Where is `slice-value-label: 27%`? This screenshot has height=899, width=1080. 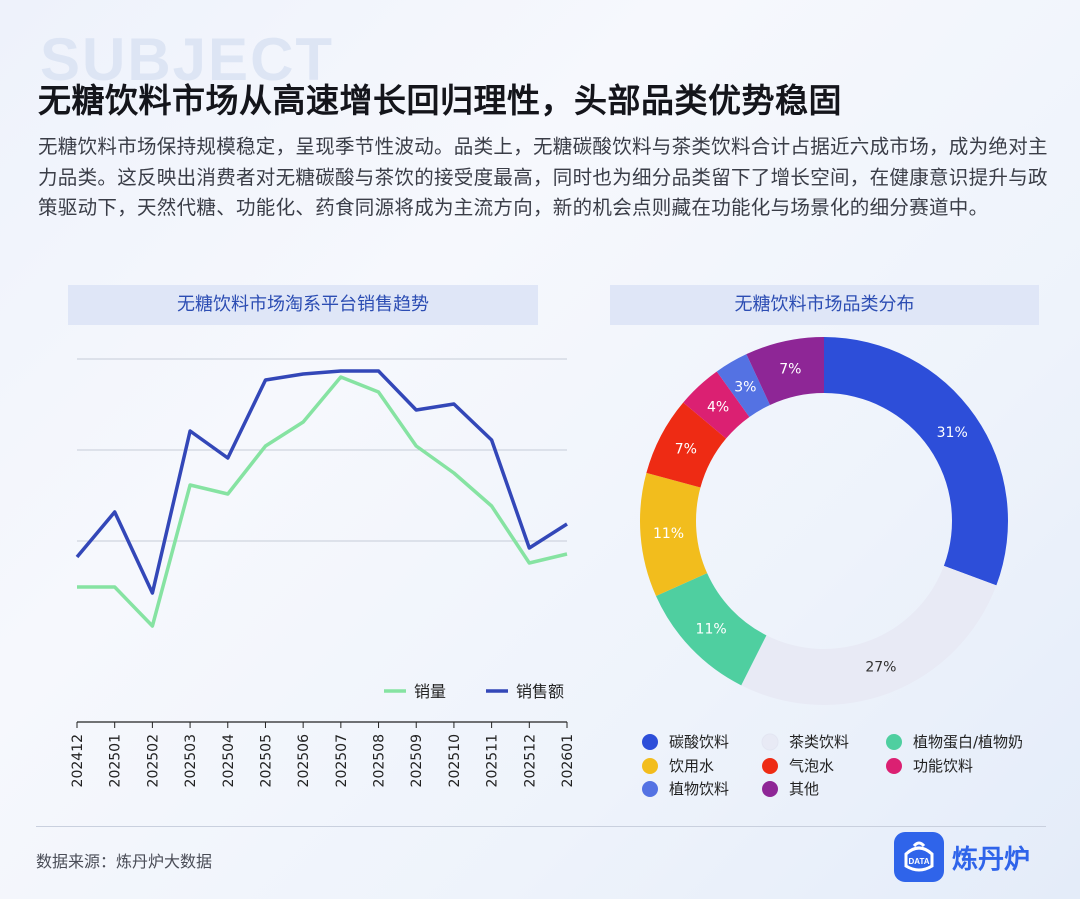
slice-value-label: 27% is located at coordinates (880, 667).